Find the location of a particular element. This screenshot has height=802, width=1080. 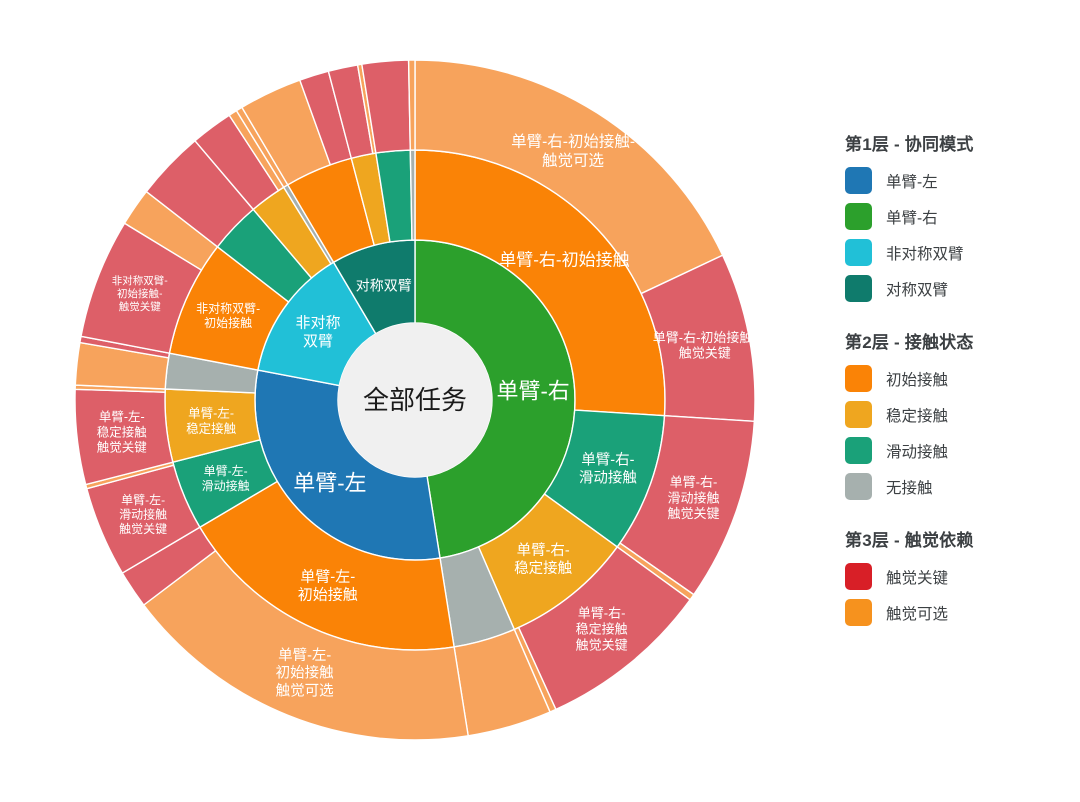

legend-group-title: 第3层 - 触觉依赖 is located at coordinates (909, 540).